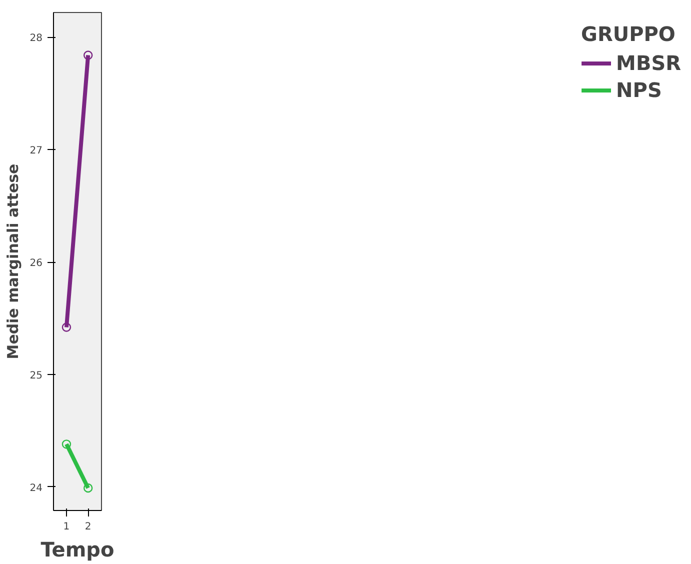 This screenshot has width=691, height=564. Describe the element at coordinates (66, 527) in the screenshot. I see `x-tick-label: 1` at that location.